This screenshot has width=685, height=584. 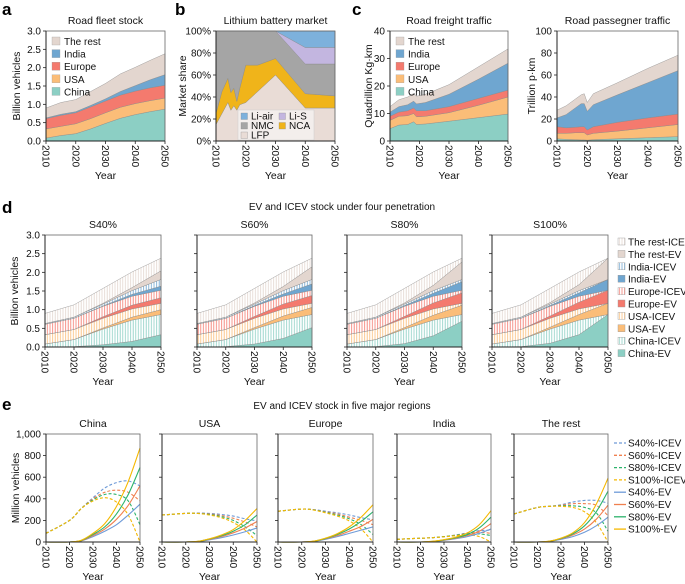 What do you see at coordinates (201, 54) in the screenshot?
I see `y-tick-label: 80%` at bounding box center [201, 54].